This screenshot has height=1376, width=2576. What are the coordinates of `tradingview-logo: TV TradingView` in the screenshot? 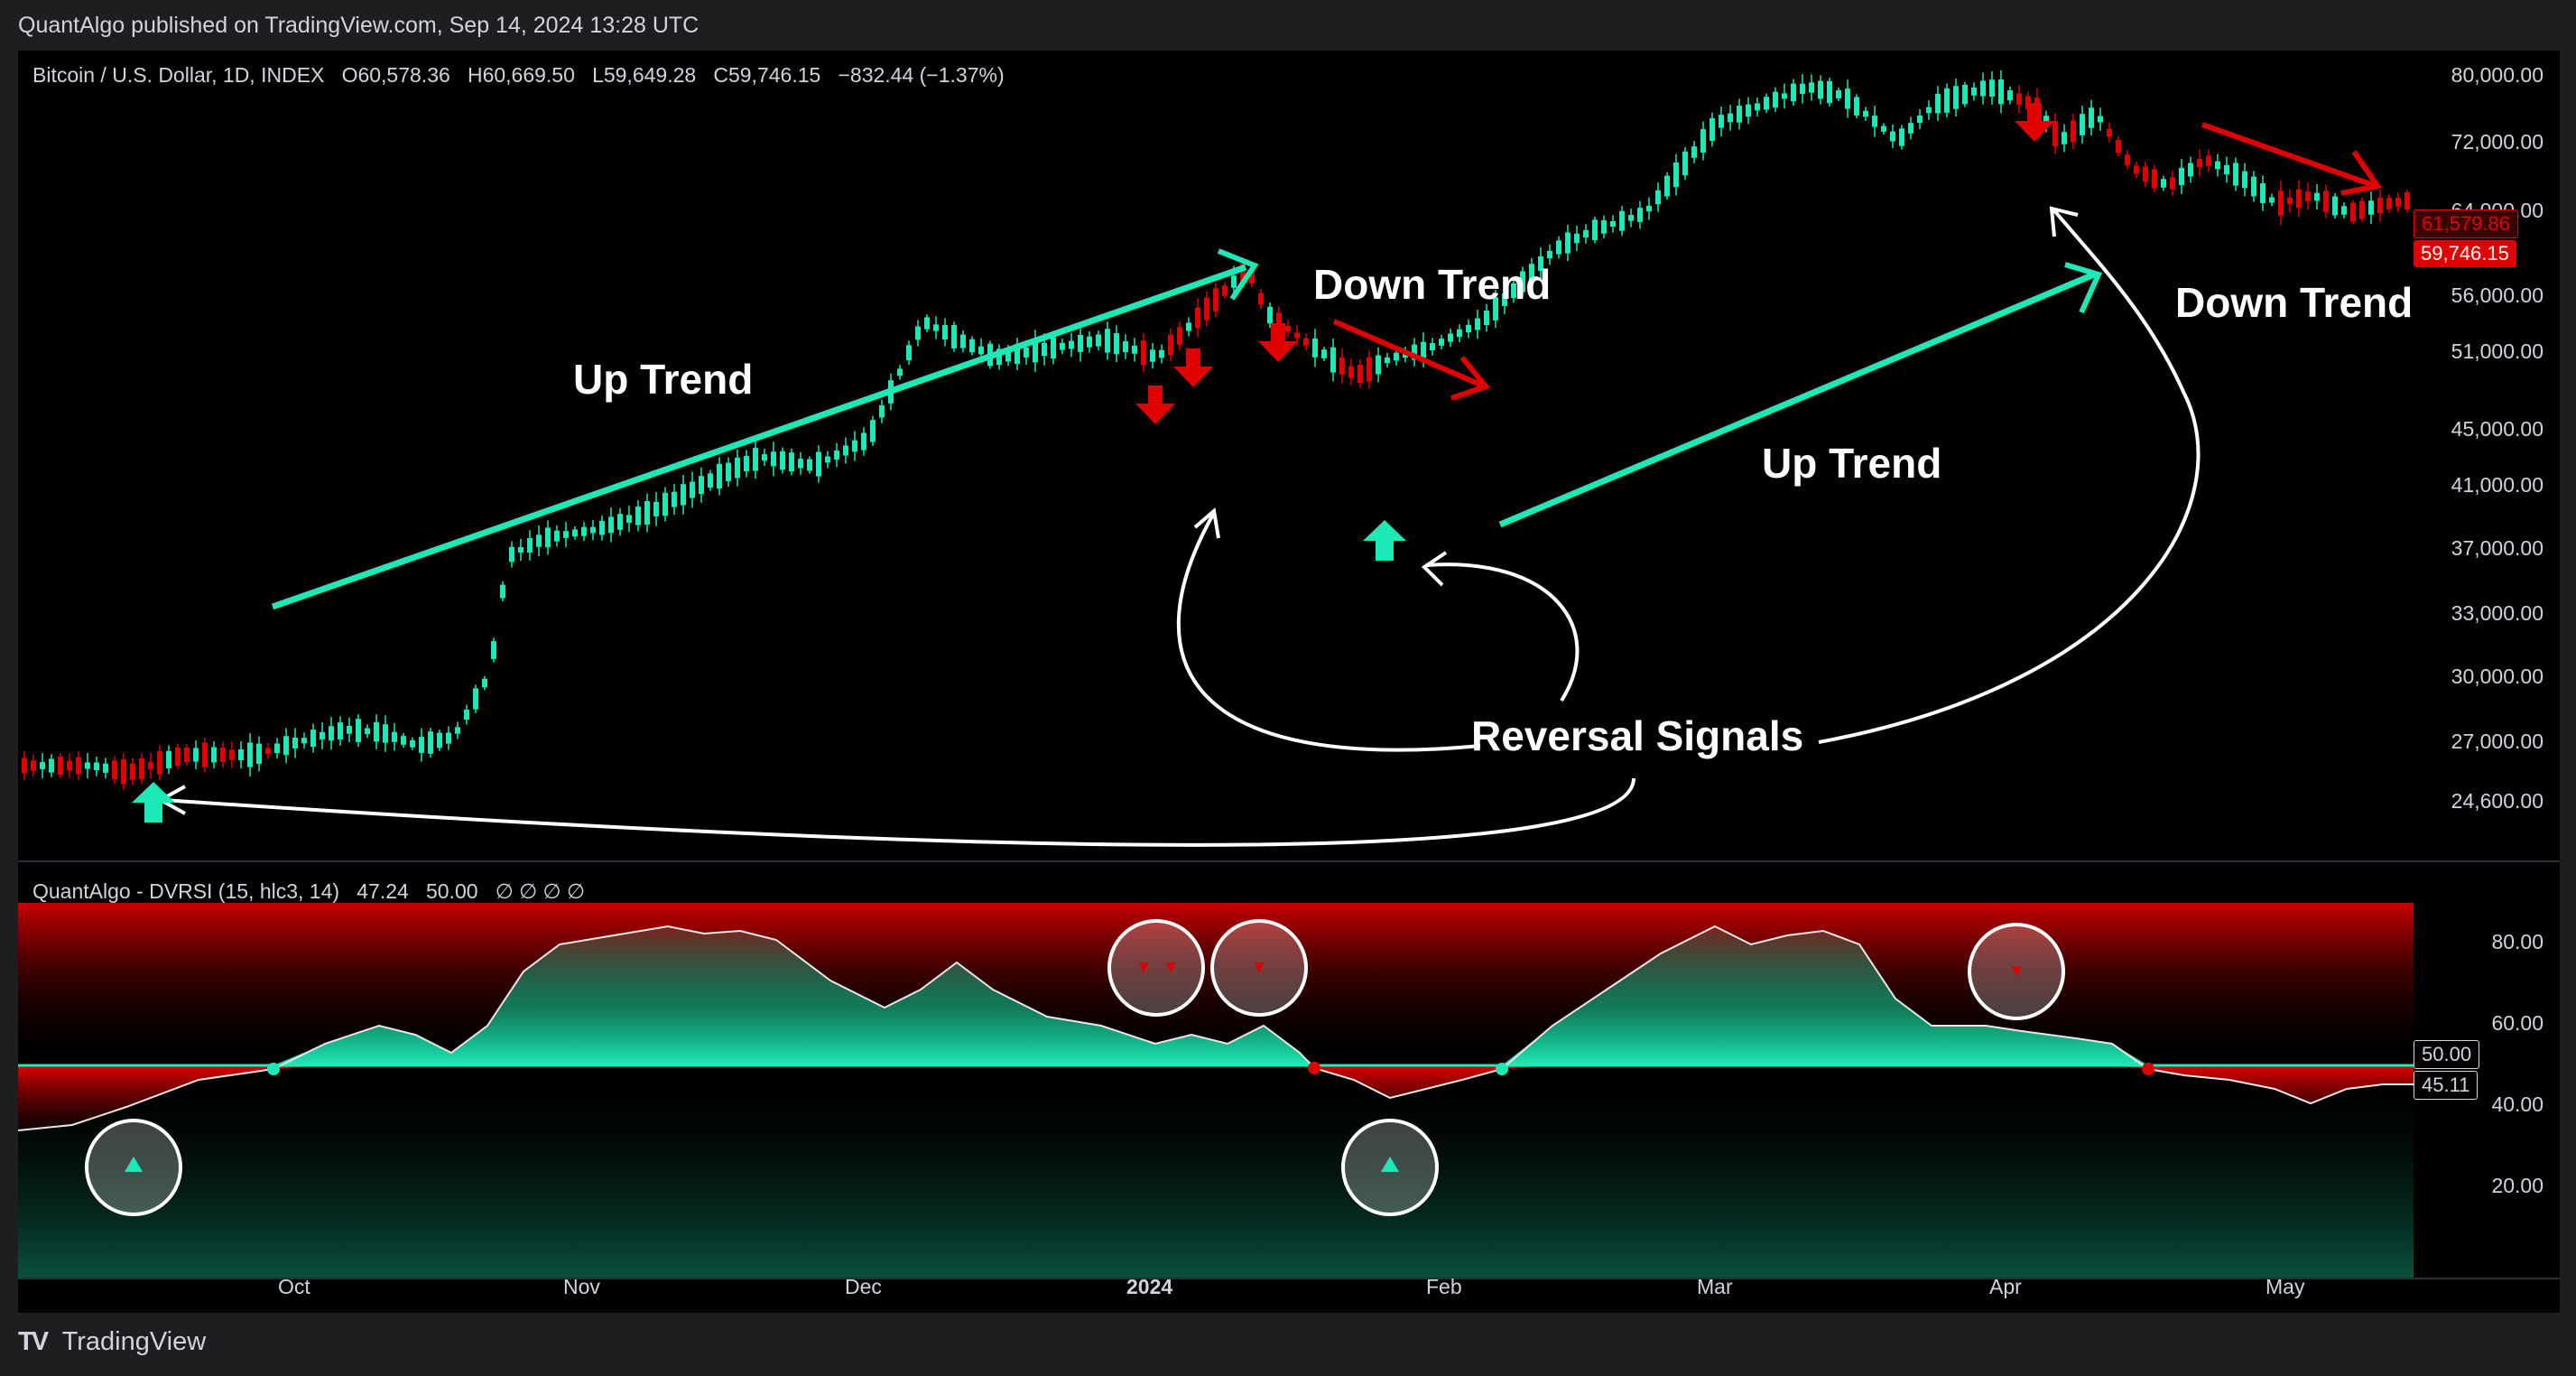 It's located at (112, 1342).